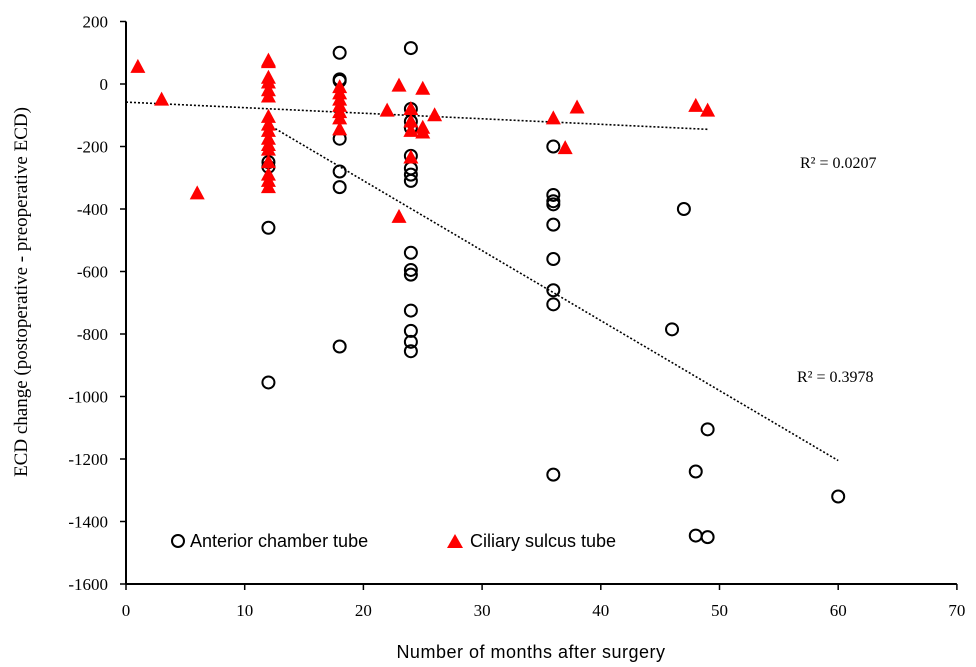  I want to click on x-tick-label: 10, so click(244, 610).